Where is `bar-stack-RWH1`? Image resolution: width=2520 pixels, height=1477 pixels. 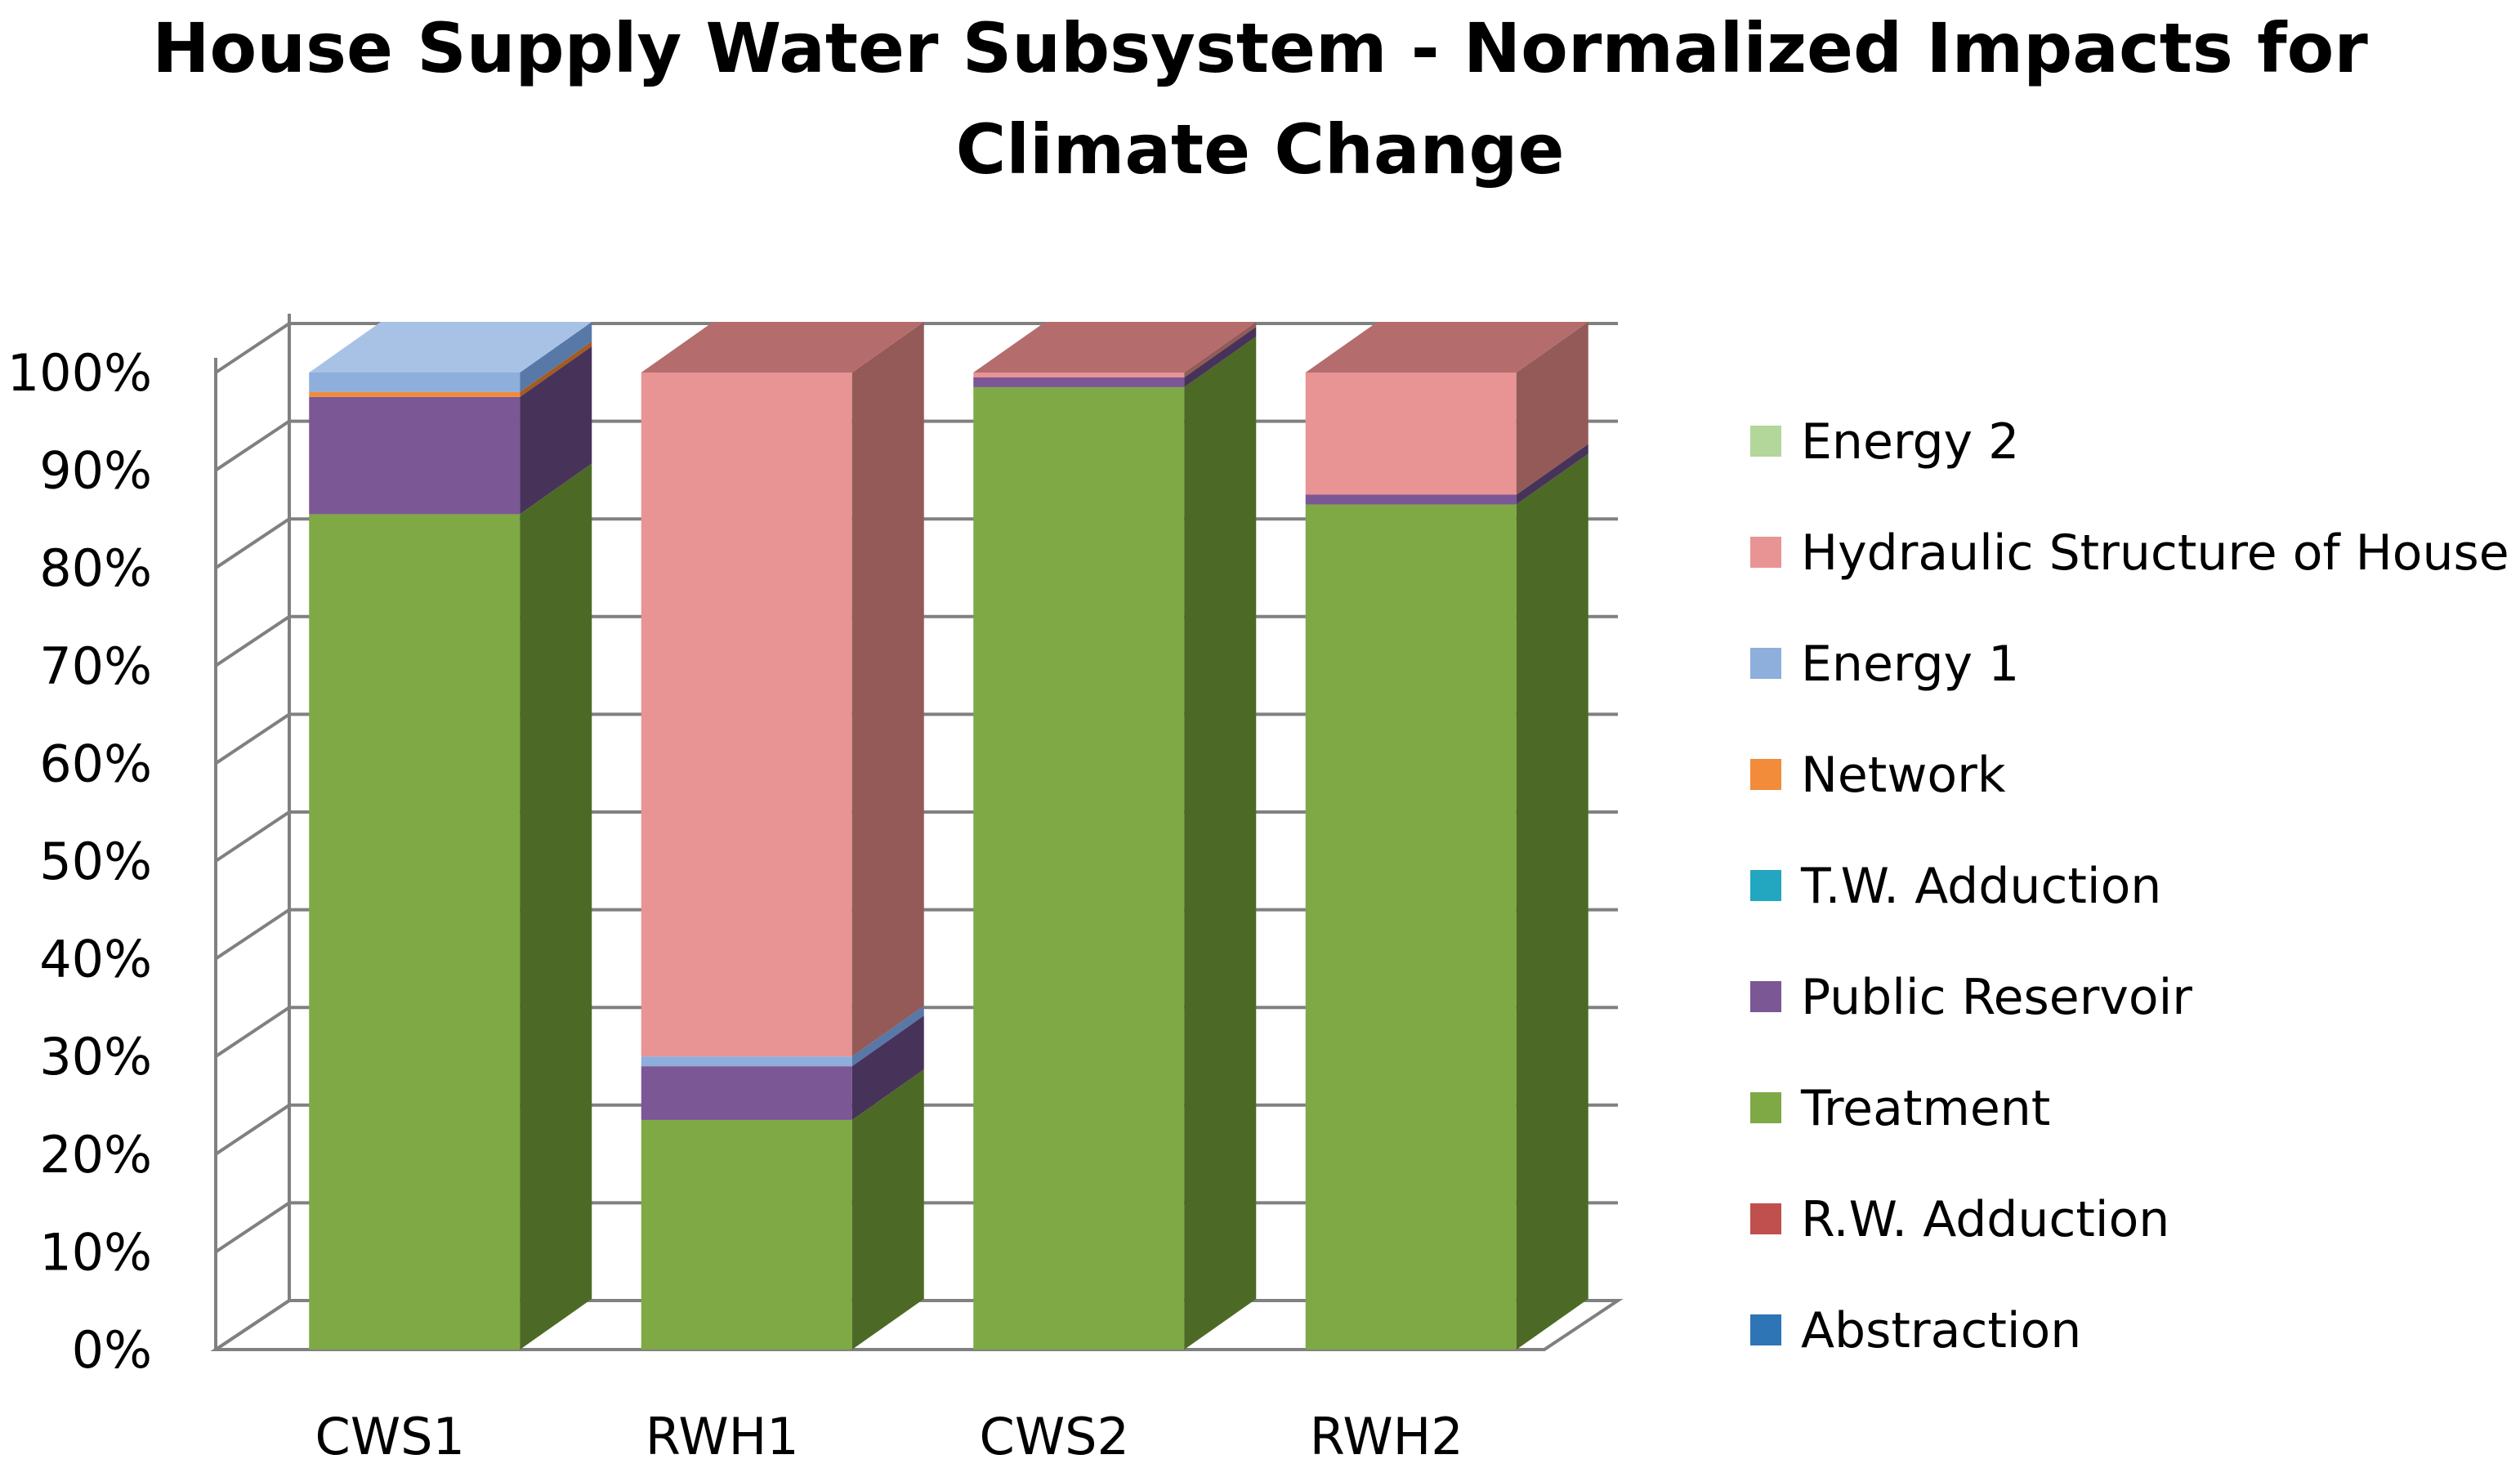
bar-stack-RWH1 is located at coordinates (782, 836).